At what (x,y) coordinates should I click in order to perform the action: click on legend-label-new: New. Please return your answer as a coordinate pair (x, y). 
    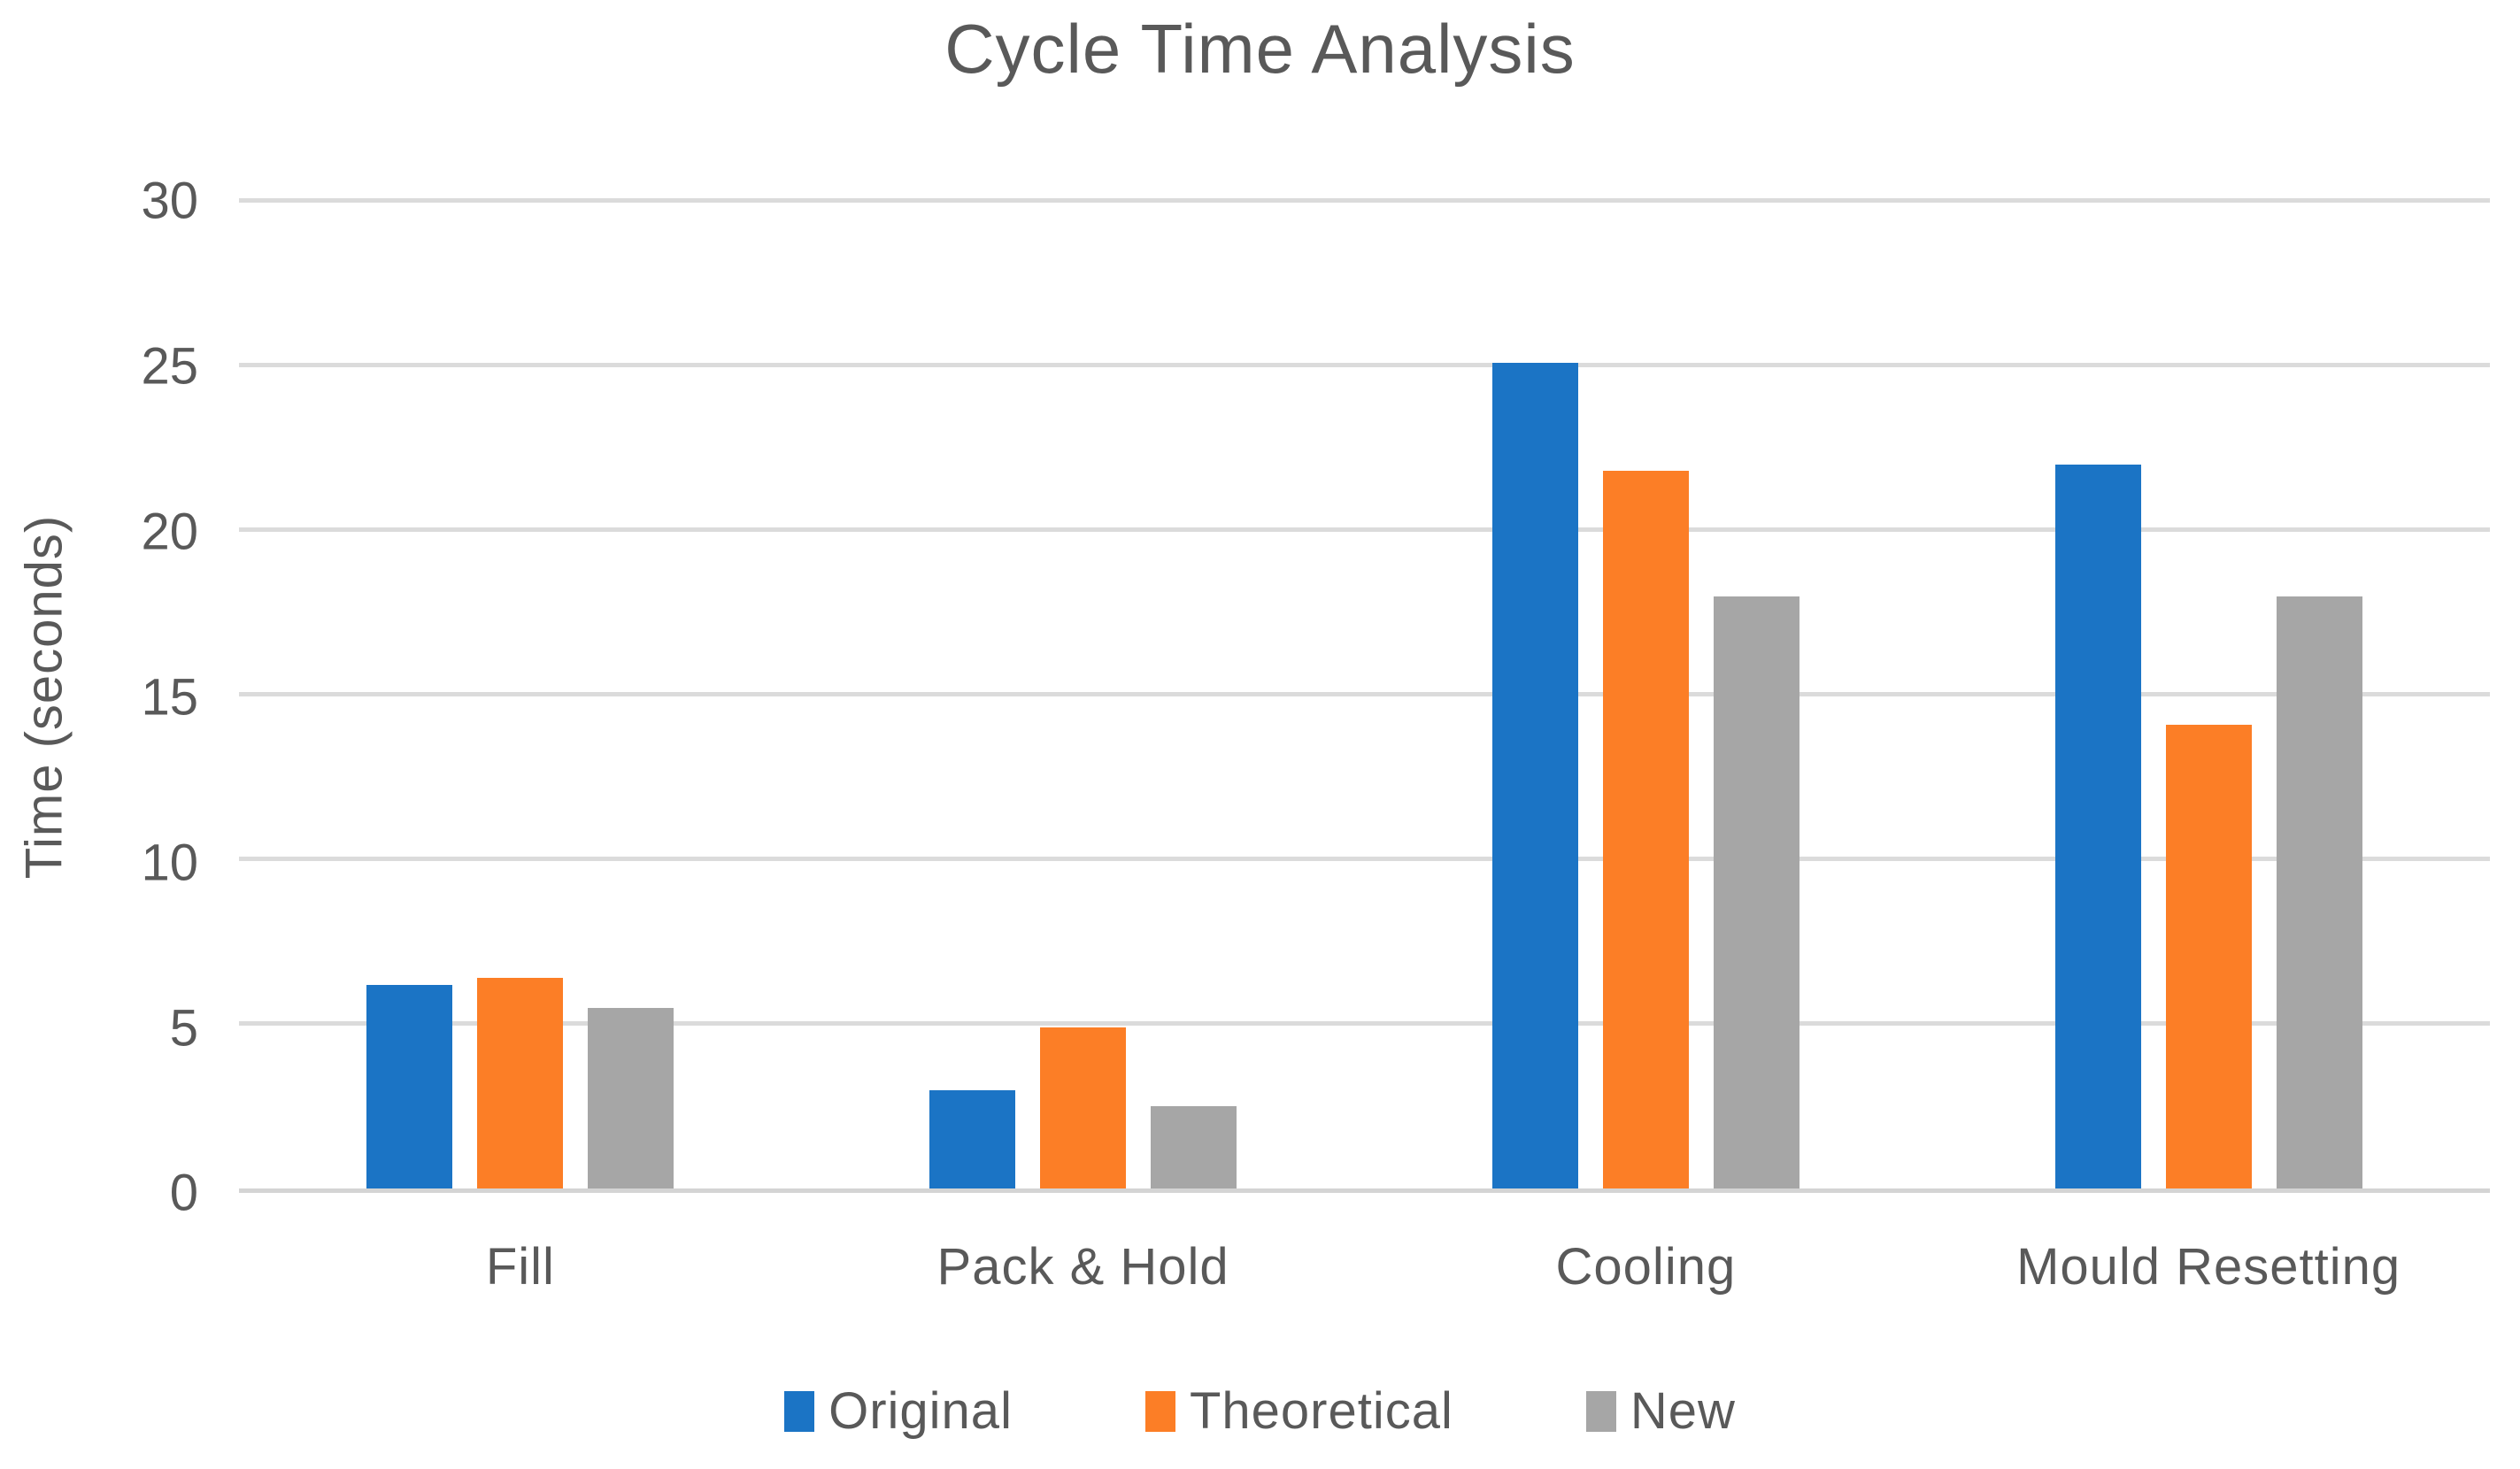
    Looking at the image, I should click on (1683, 1411).